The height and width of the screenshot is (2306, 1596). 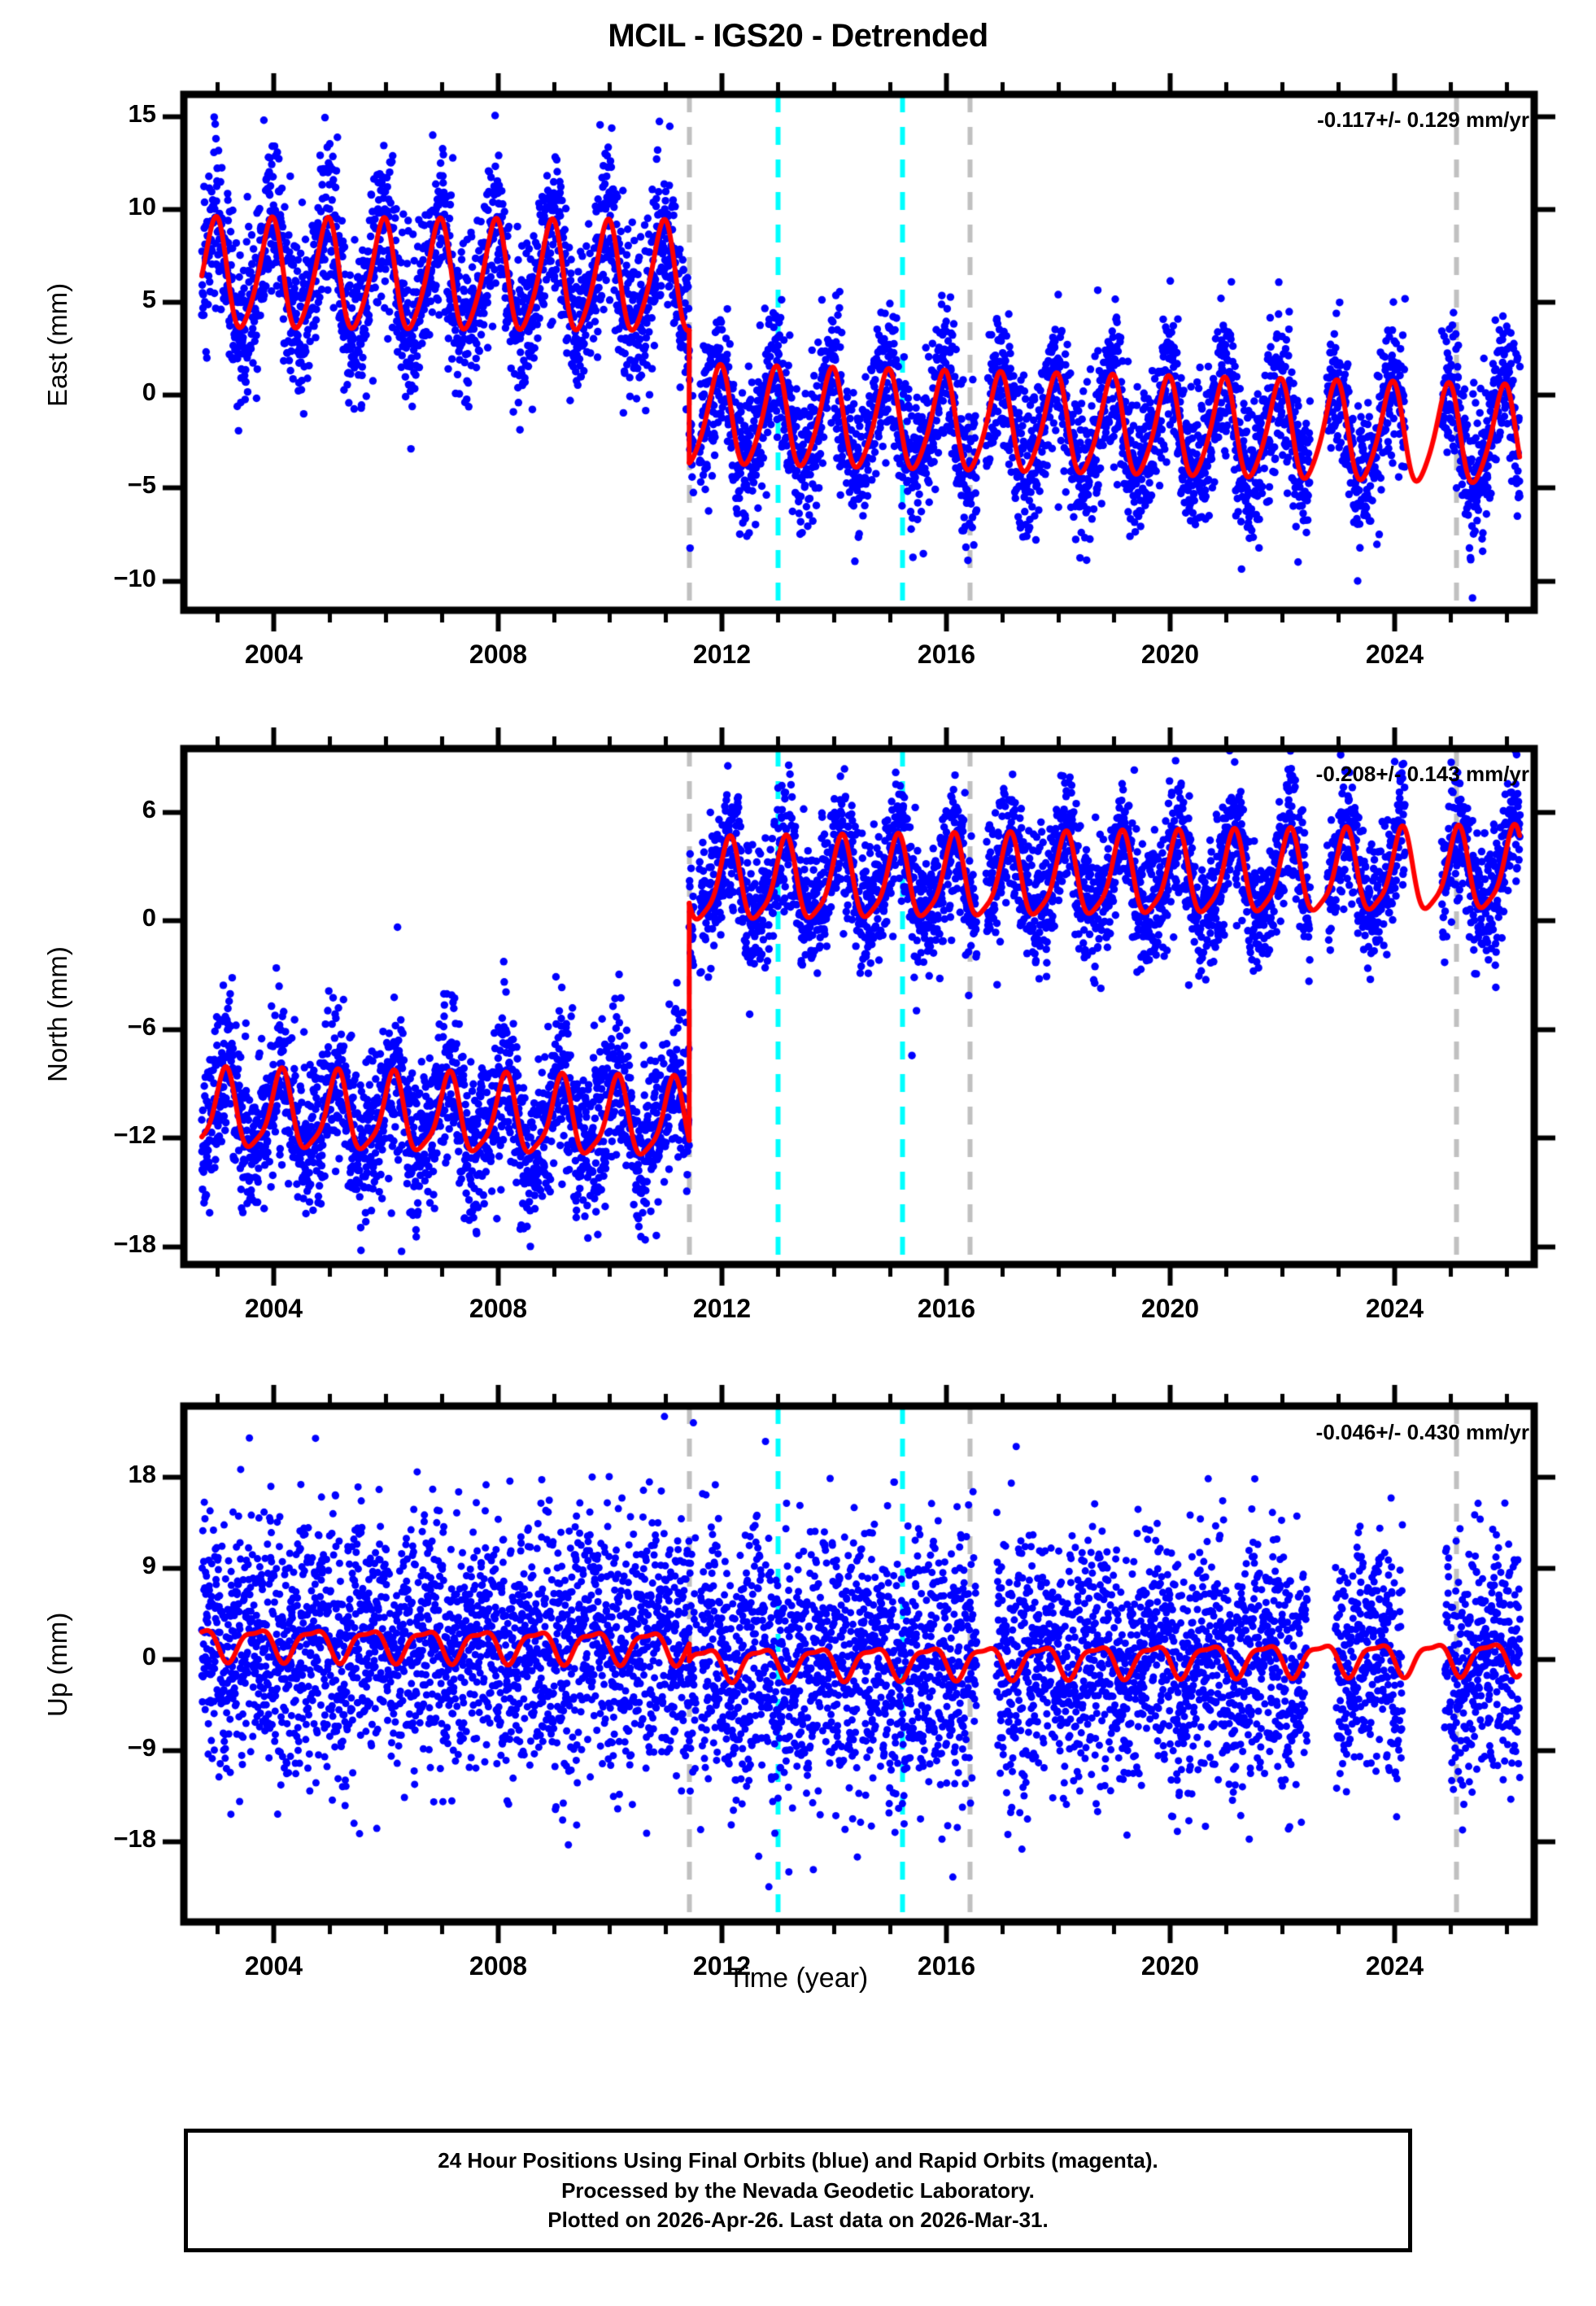 I want to click on y-tick-label-east-5: 15, so click(x=142, y=113).